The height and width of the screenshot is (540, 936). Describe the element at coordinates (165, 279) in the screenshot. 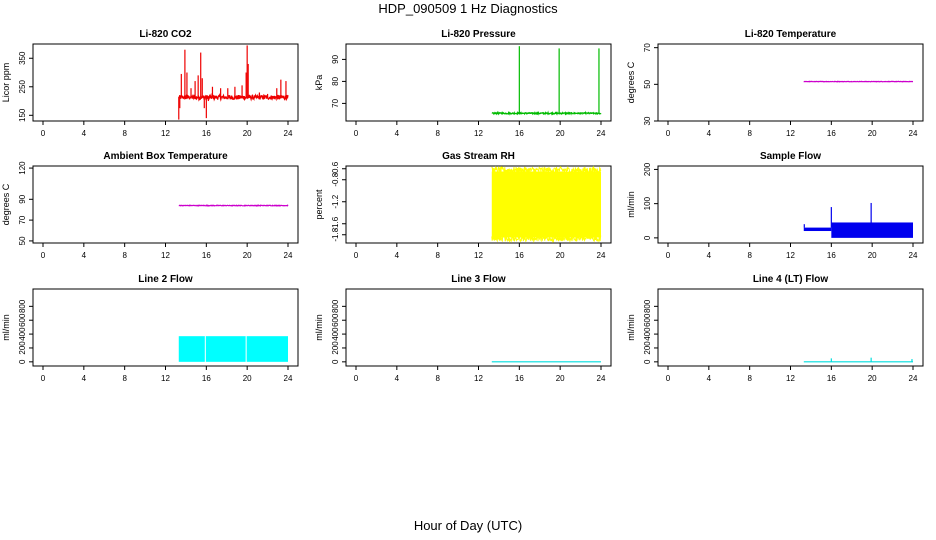

I see `panel-title: Line 2 Flow` at that location.